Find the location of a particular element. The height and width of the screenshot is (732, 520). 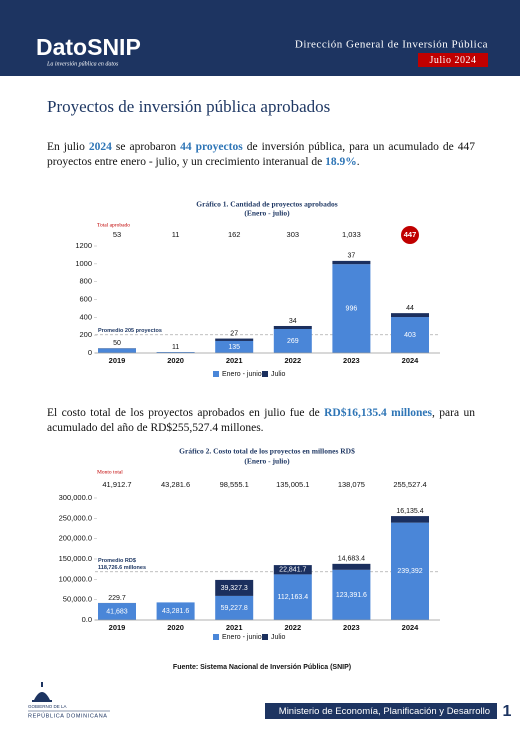

total-label: 53 is located at coordinates (117, 234).